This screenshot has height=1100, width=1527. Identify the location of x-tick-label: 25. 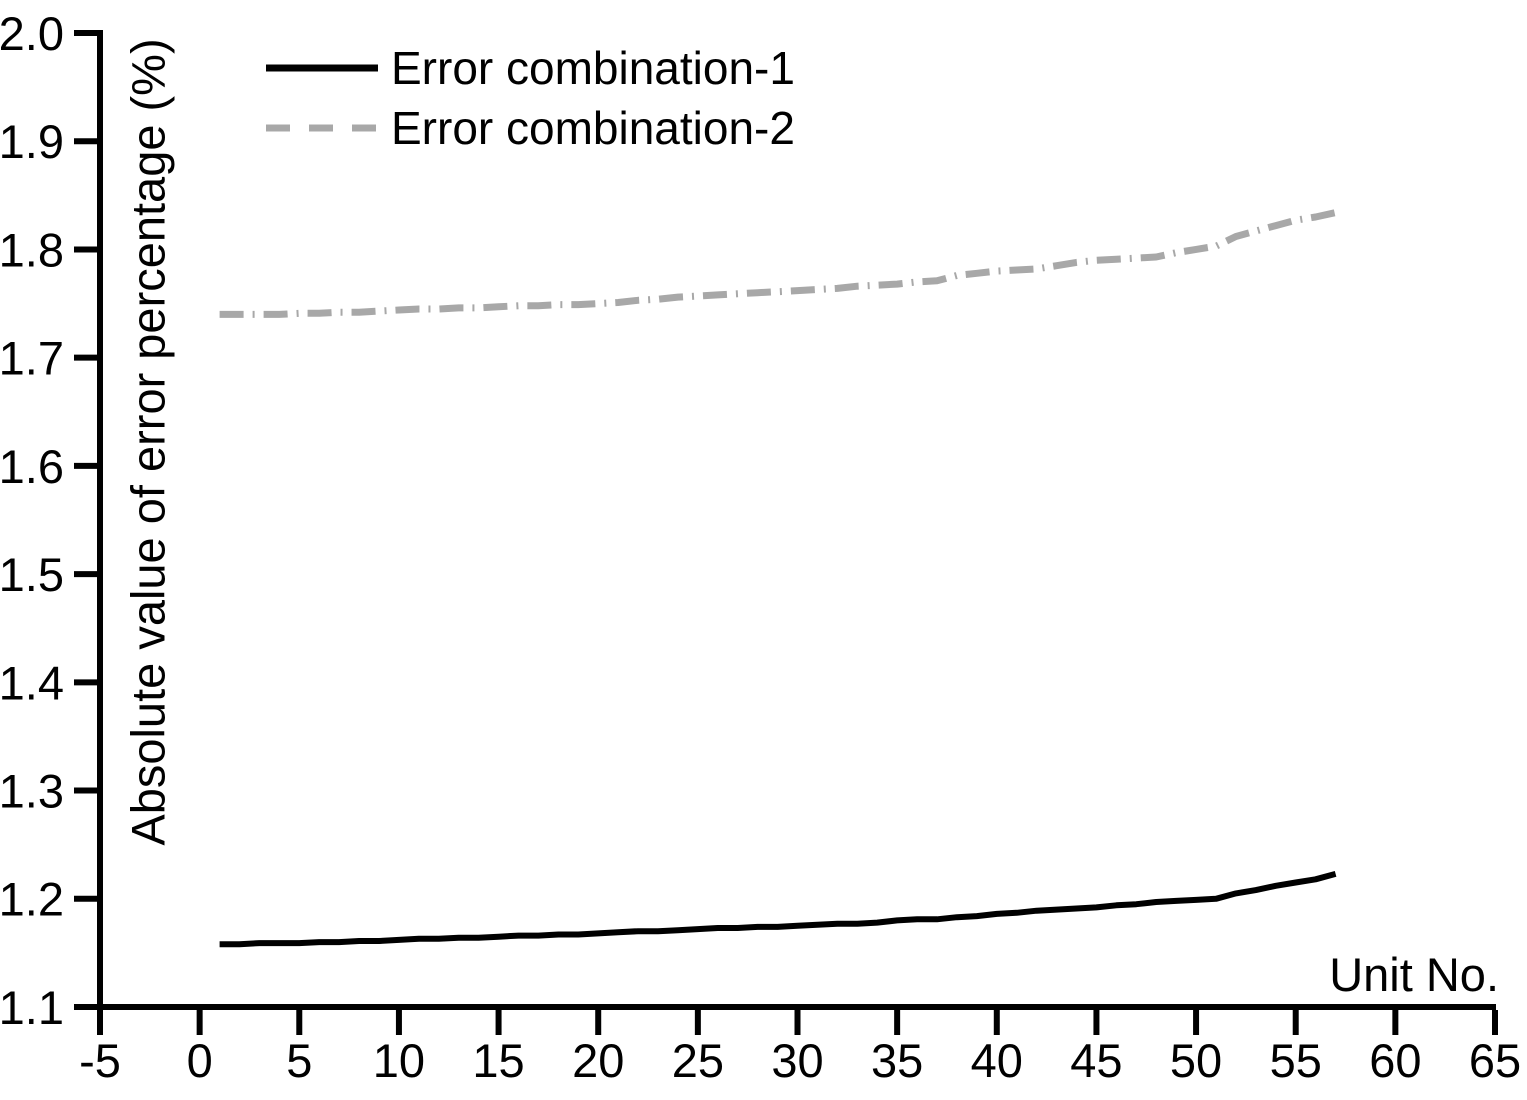
(698, 1060).